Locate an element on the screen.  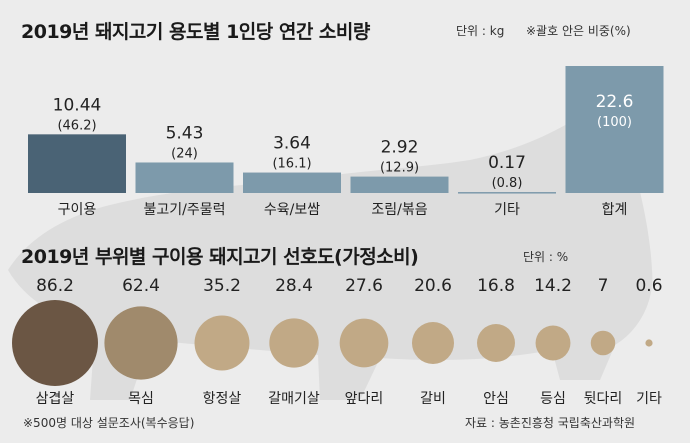
bar-share-label-4: (0.8) is located at coordinates (507, 183).